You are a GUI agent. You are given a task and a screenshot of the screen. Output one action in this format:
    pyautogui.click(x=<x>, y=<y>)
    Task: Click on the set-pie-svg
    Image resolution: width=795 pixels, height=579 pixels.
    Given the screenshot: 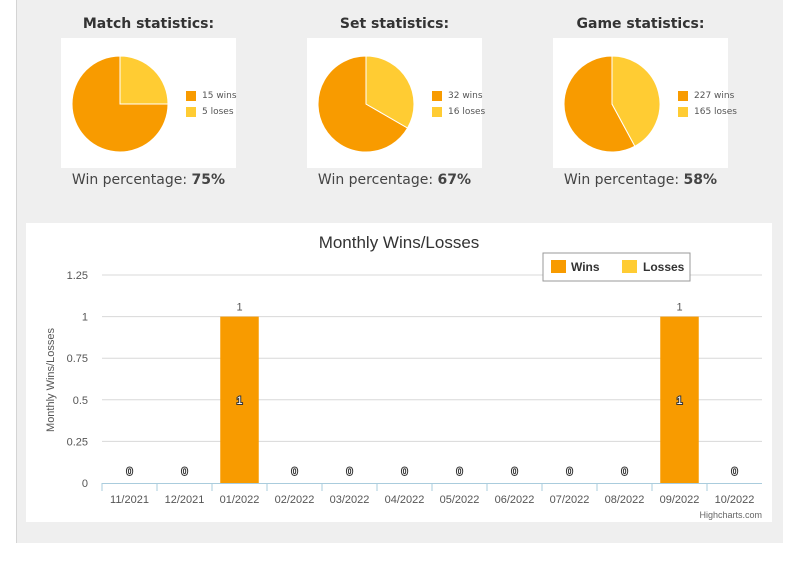 What is the action you would take?
    pyautogui.click(x=366, y=104)
    